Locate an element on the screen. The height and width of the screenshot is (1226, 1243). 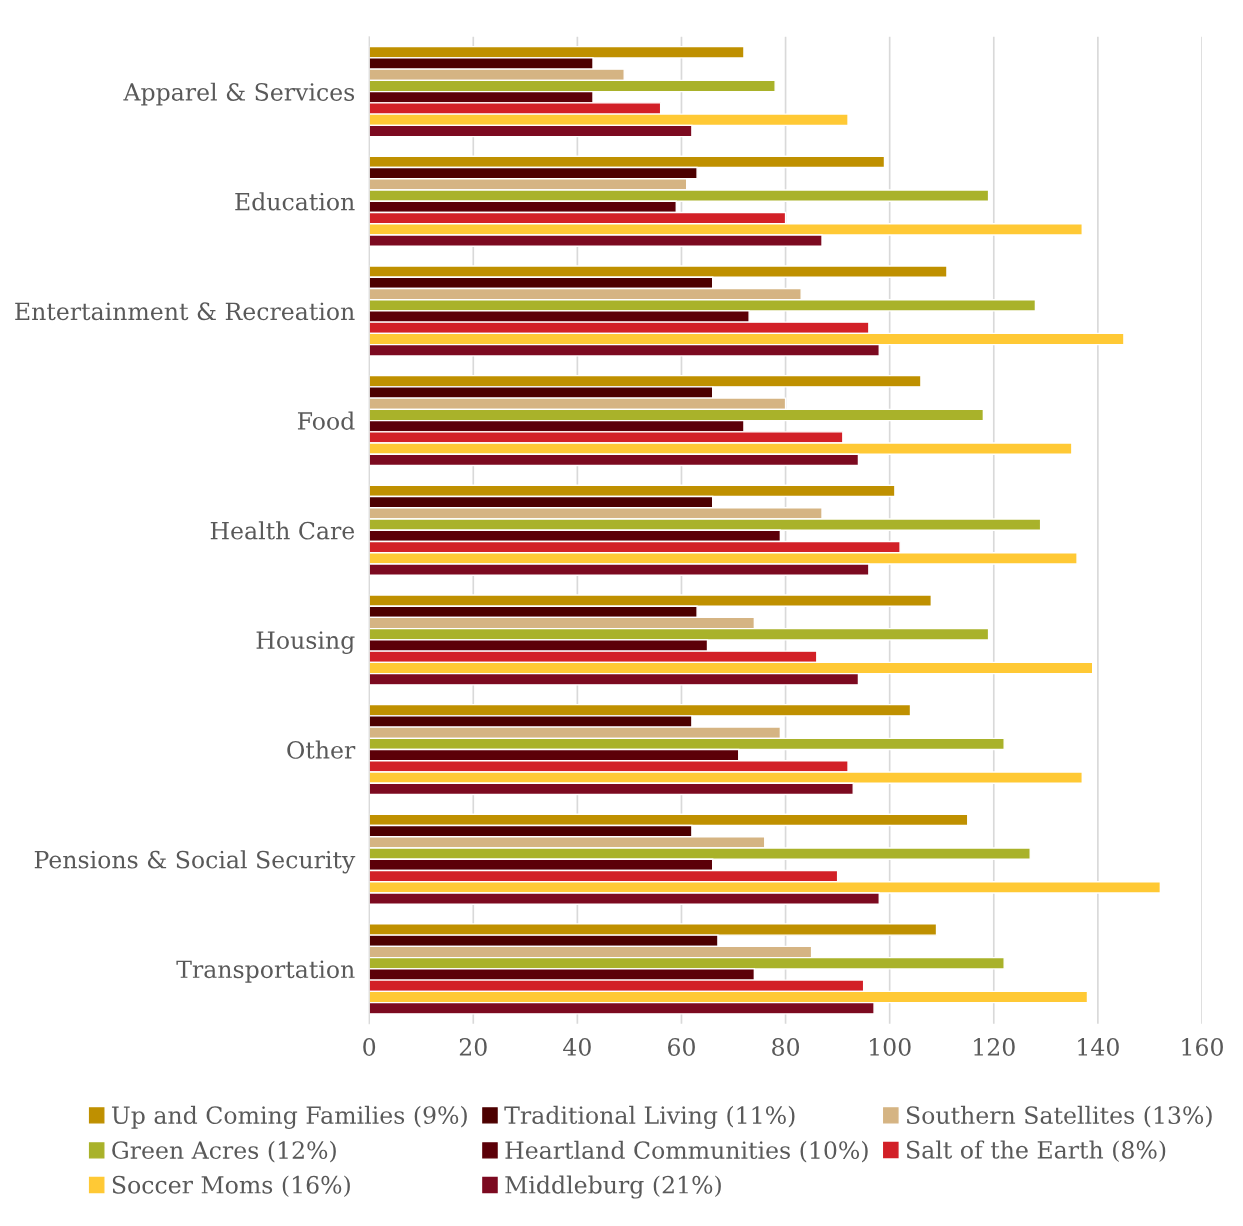
x-tick-label: 100 is located at coordinates (890, 1047).